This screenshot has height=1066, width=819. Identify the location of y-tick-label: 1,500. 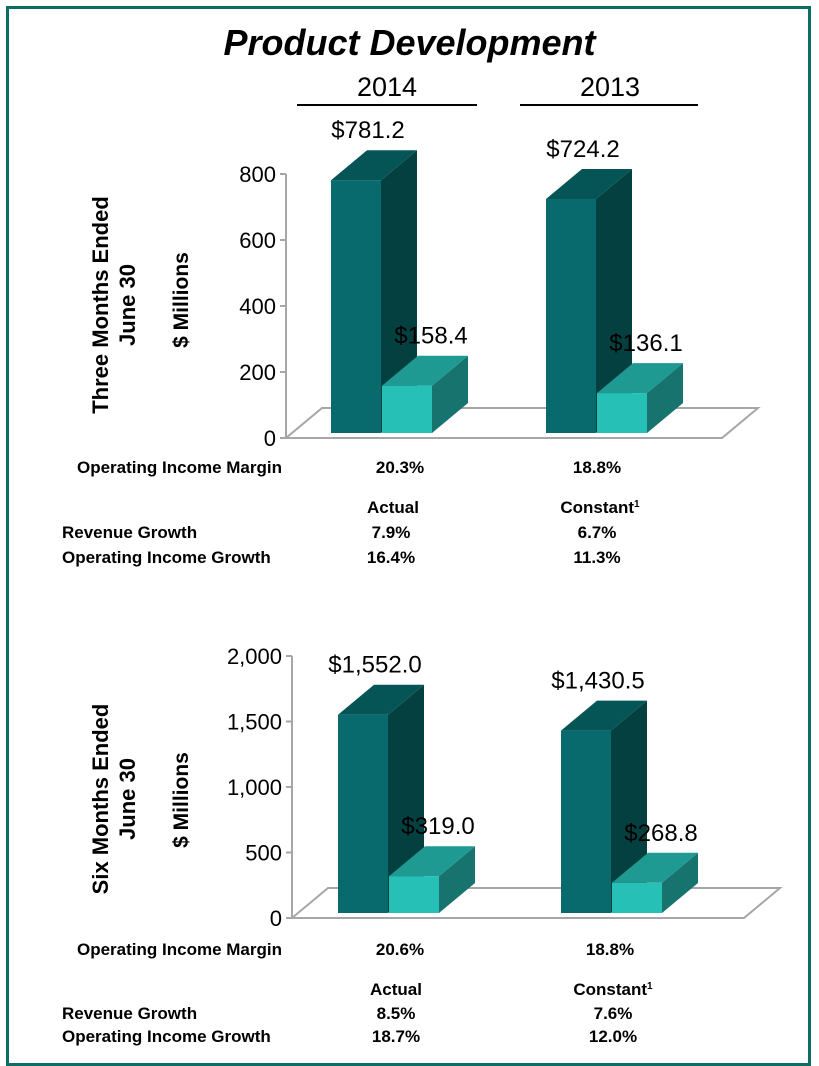
(254, 722).